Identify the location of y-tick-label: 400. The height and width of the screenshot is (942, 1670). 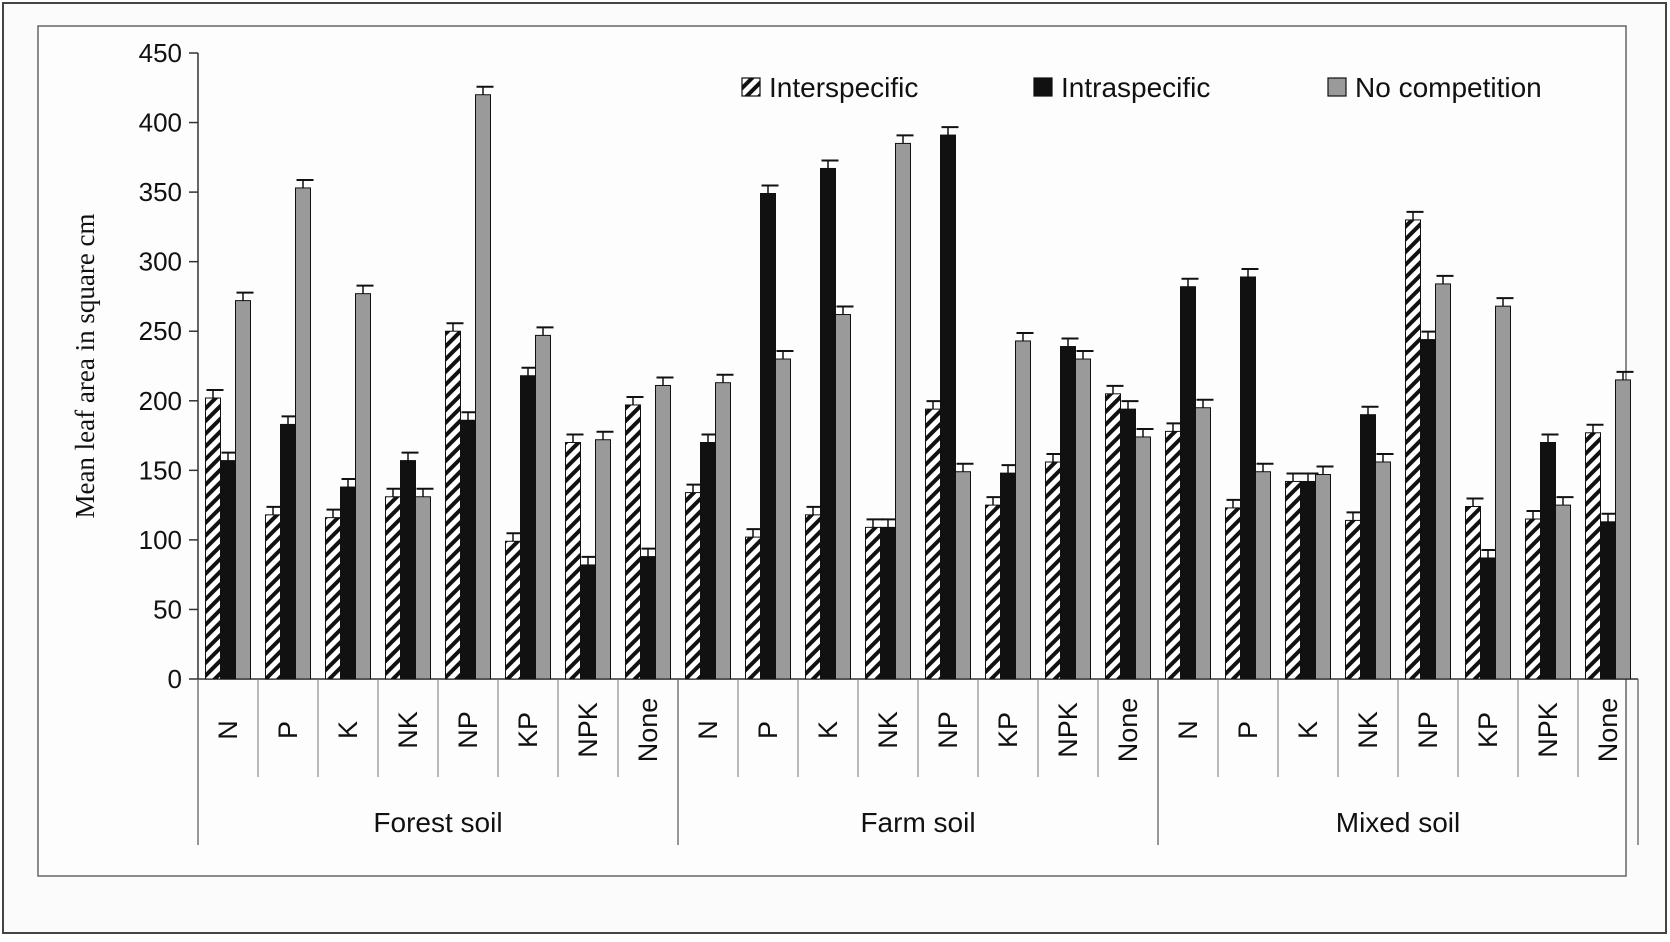
(160, 123).